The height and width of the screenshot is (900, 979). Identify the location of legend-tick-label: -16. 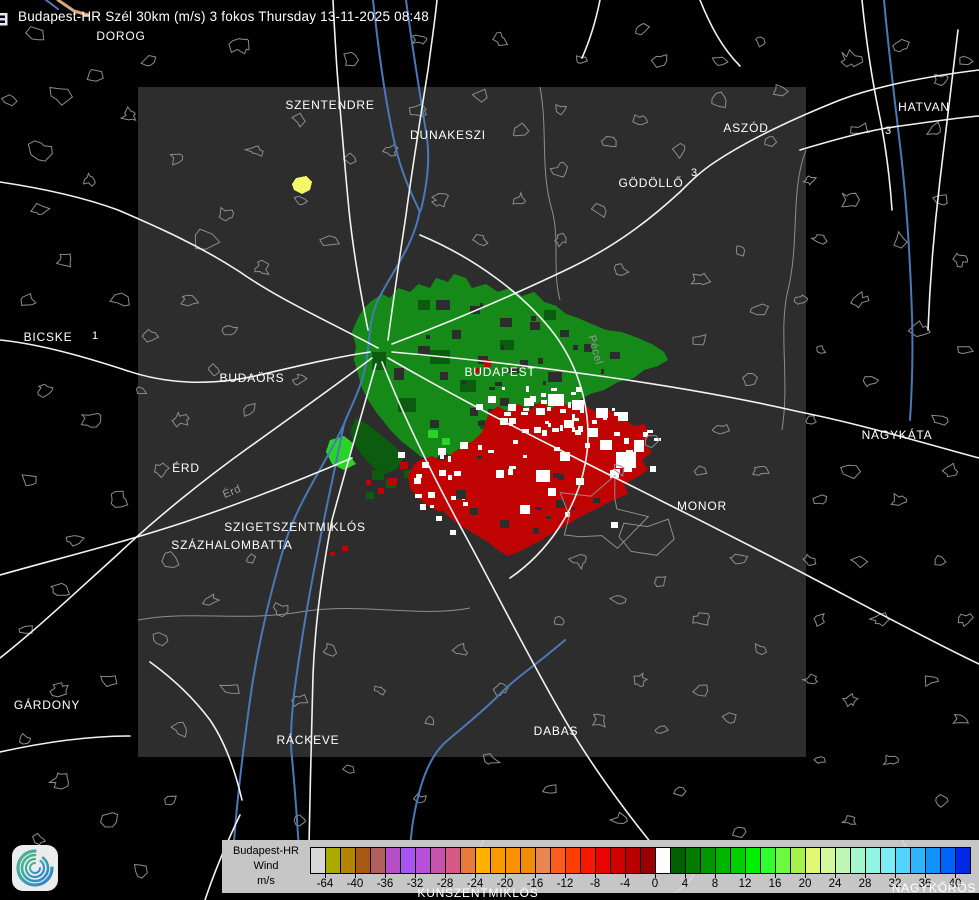
(535, 884).